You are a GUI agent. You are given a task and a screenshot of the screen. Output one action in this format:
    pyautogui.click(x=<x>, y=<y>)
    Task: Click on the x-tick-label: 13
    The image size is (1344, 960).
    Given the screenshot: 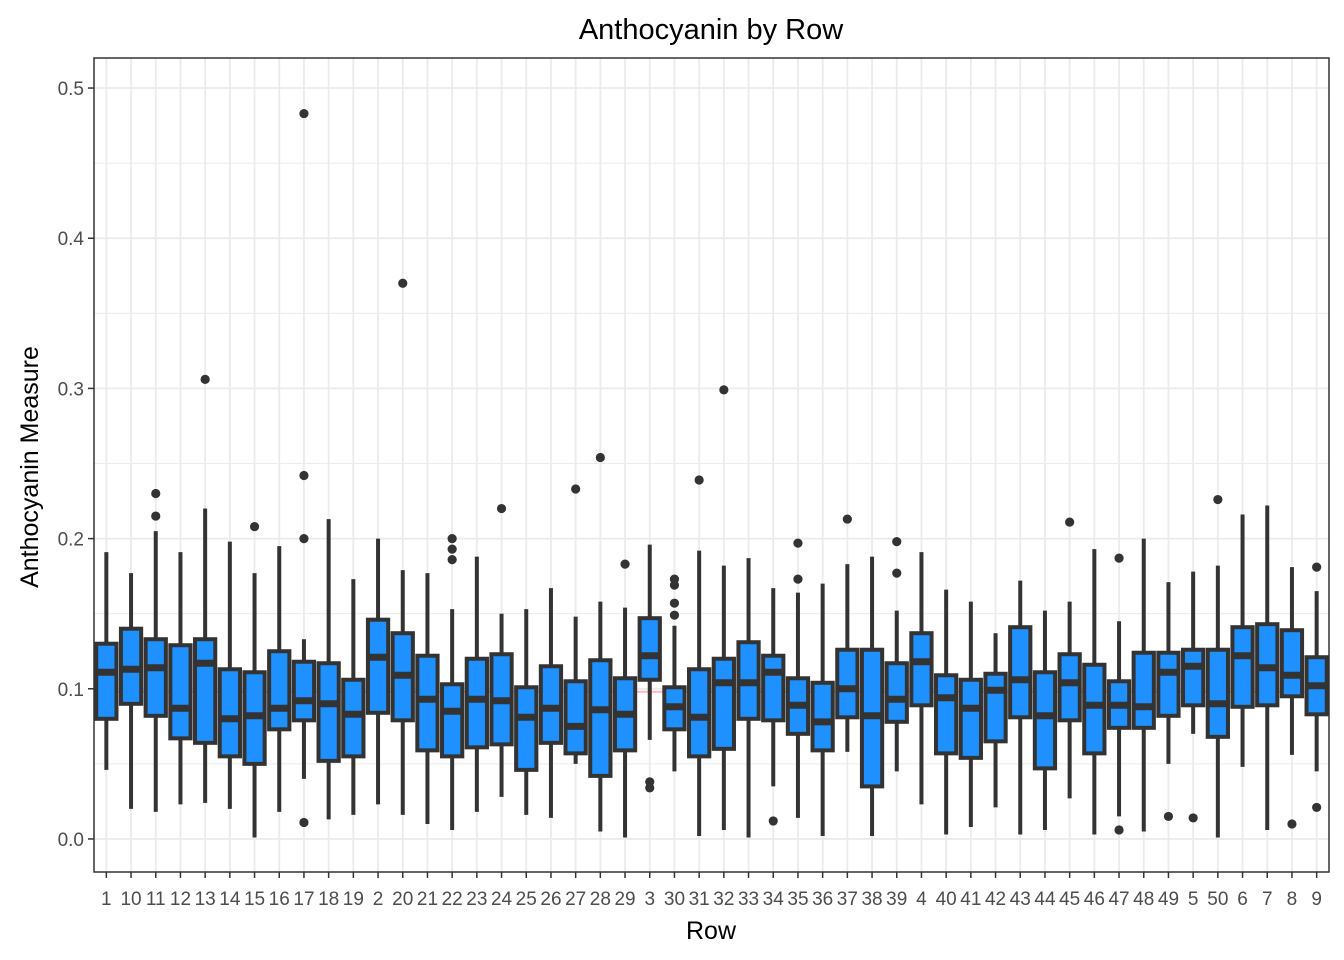 What is the action you would take?
    pyautogui.click(x=205, y=899)
    